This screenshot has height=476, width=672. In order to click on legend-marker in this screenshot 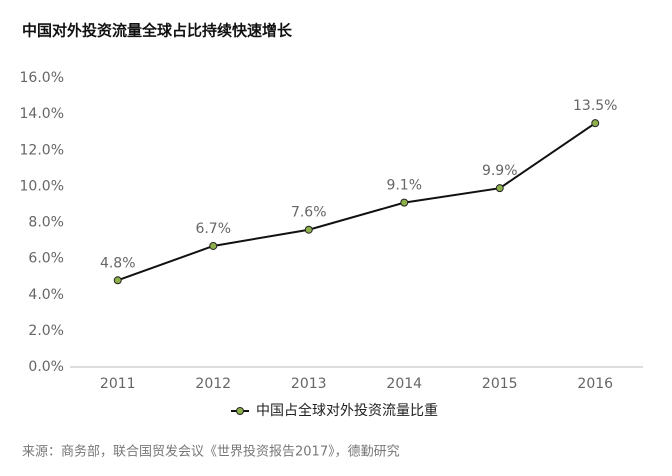, I will do `click(240, 411)`.